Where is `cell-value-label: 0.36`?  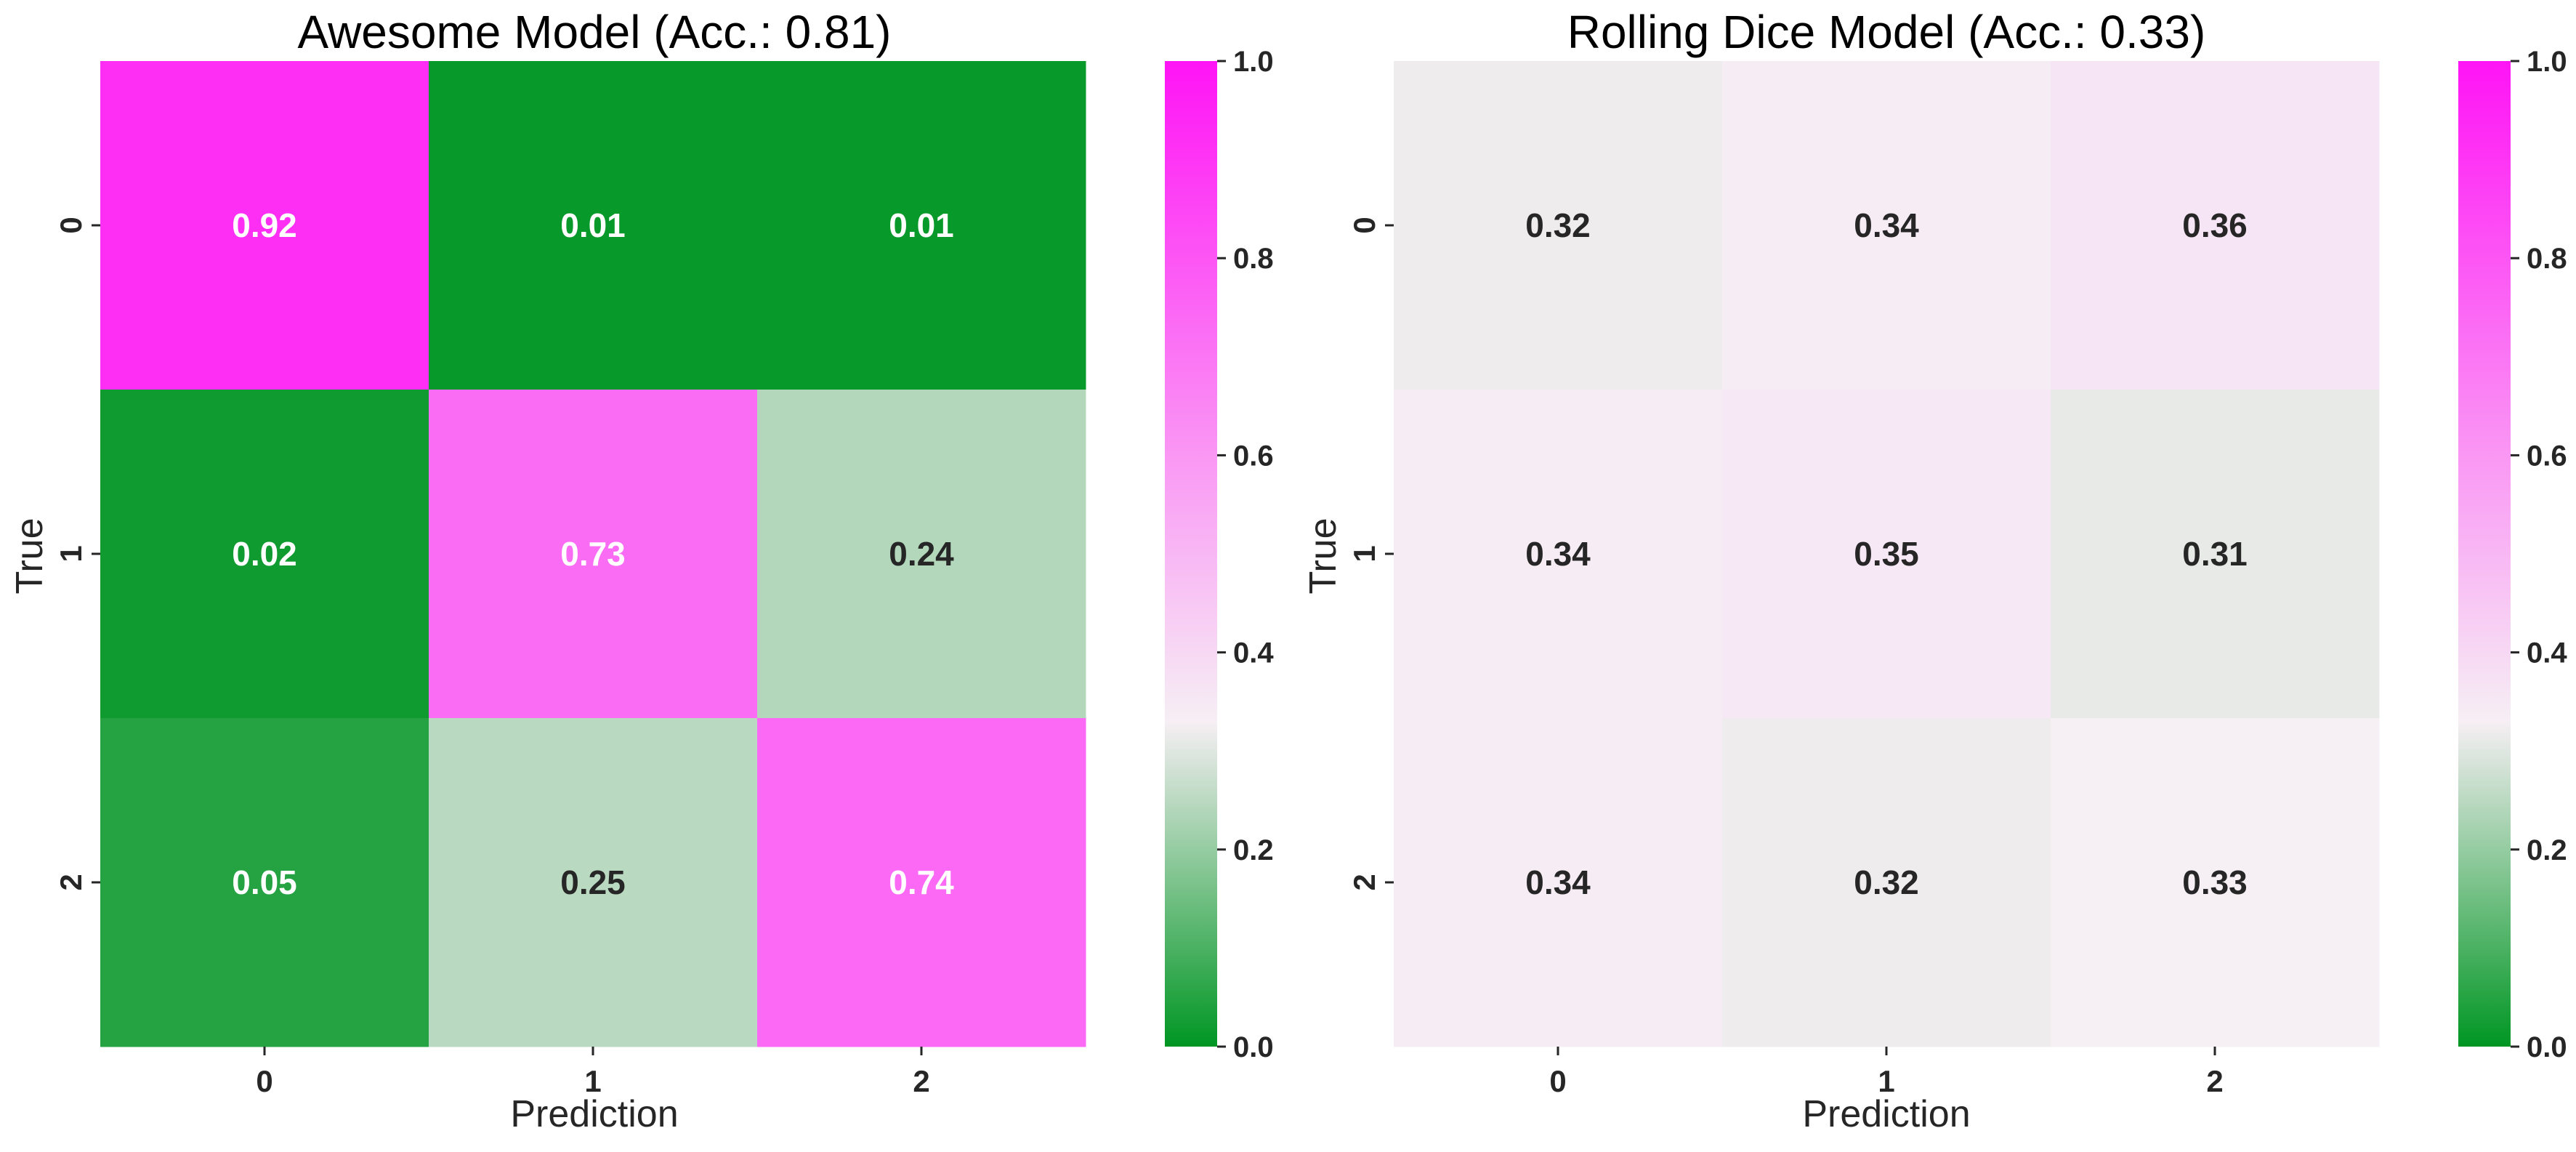 cell-value-label: 0.36 is located at coordinates (2215, 225).